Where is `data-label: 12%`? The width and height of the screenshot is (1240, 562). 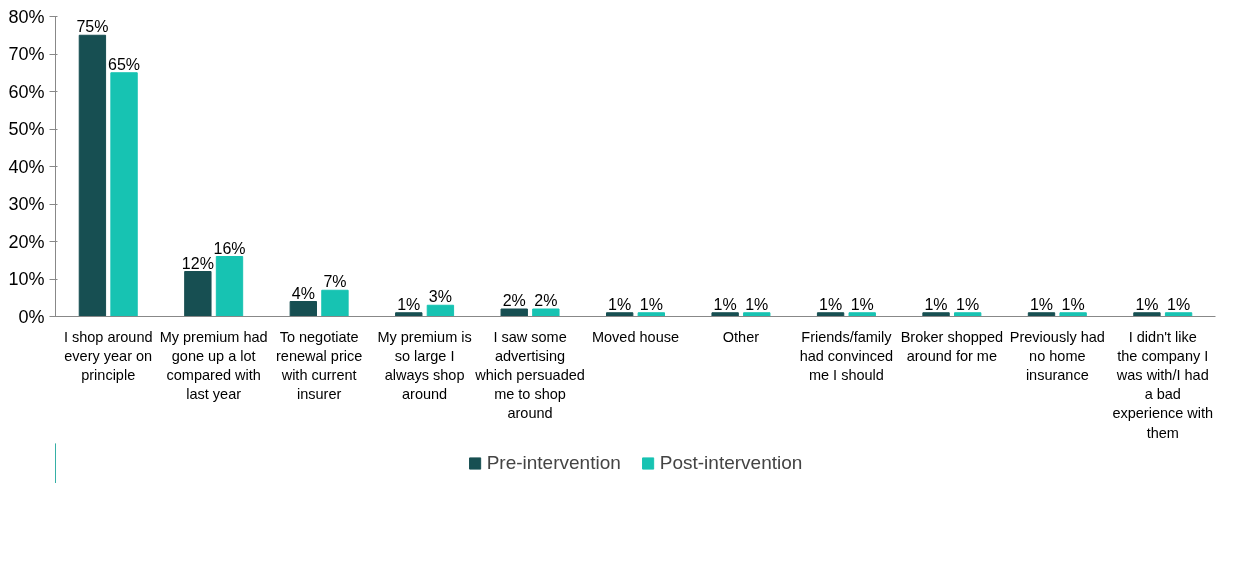 data-label: 12% is located at coordinates (197, 263).